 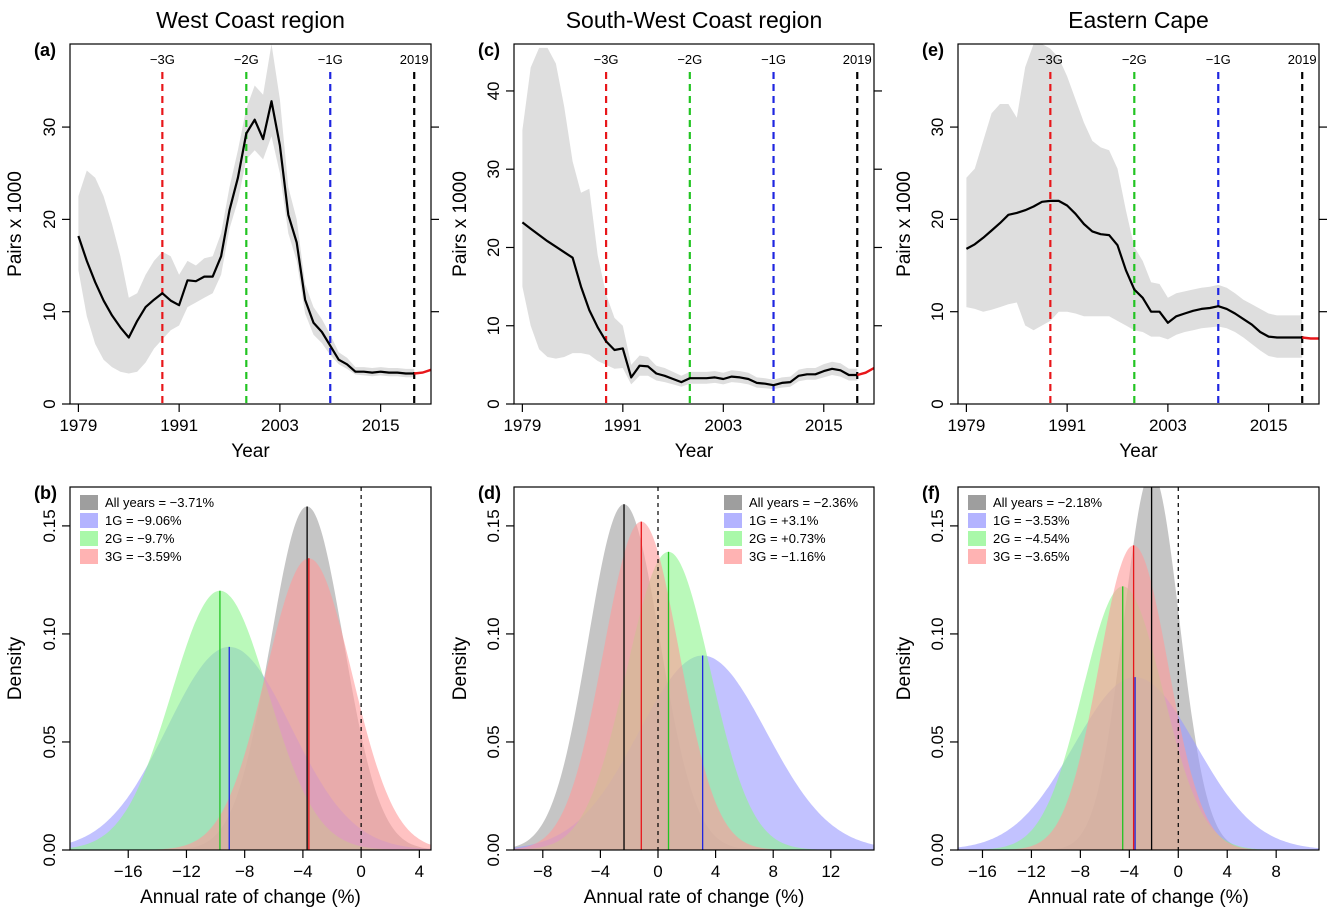 I want to click on legend-entry-3g: 3G = −1.16%, so click(x=787, y=556).